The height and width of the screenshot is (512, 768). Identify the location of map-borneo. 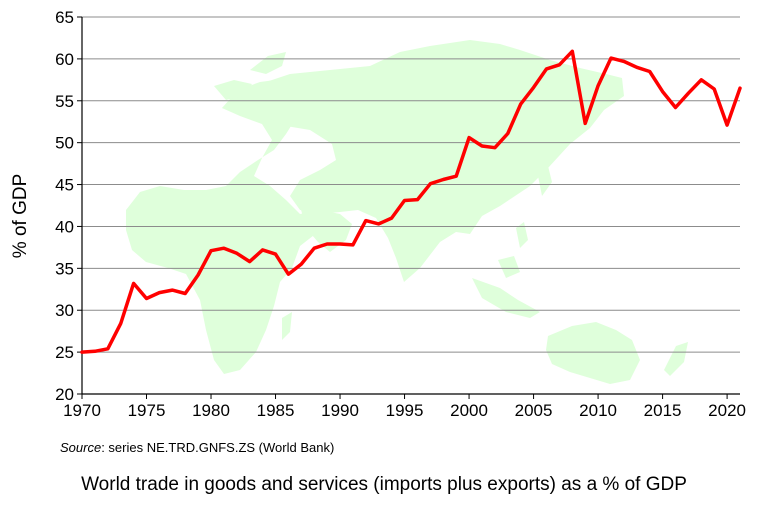
(509, 267).